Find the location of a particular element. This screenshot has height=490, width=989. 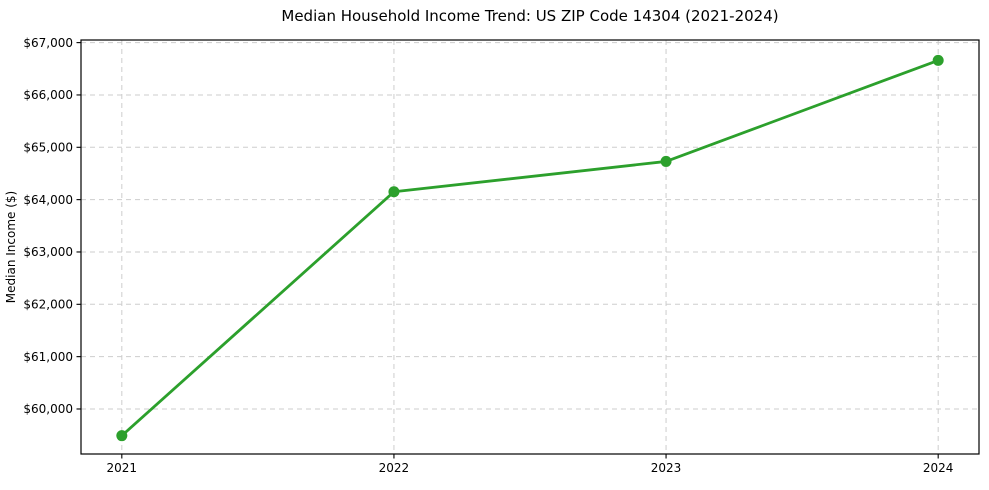

y-tick-label: $67,000 is located at coordinates (48, 43).